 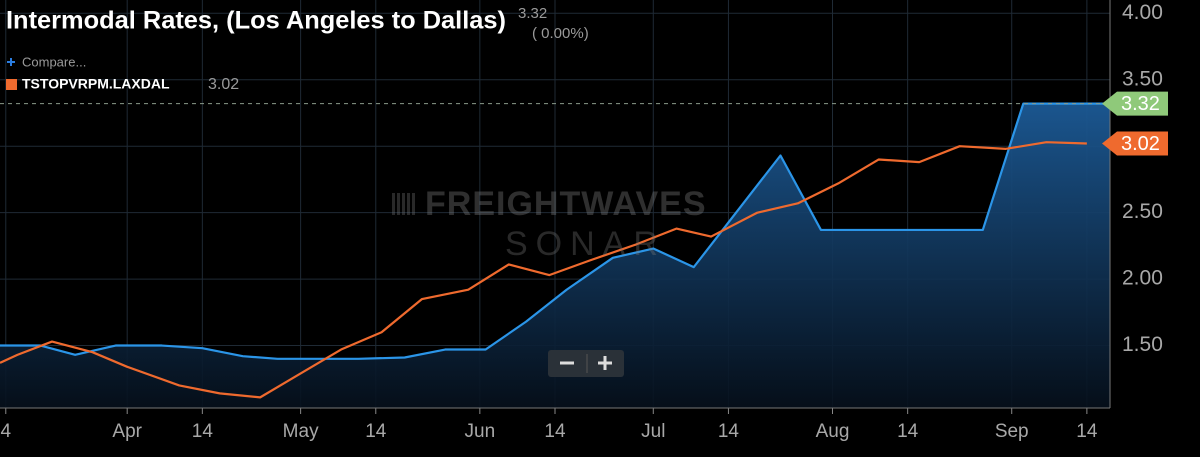 I want to click on change-label: ( 0.00%), so click(x=560, y=33).